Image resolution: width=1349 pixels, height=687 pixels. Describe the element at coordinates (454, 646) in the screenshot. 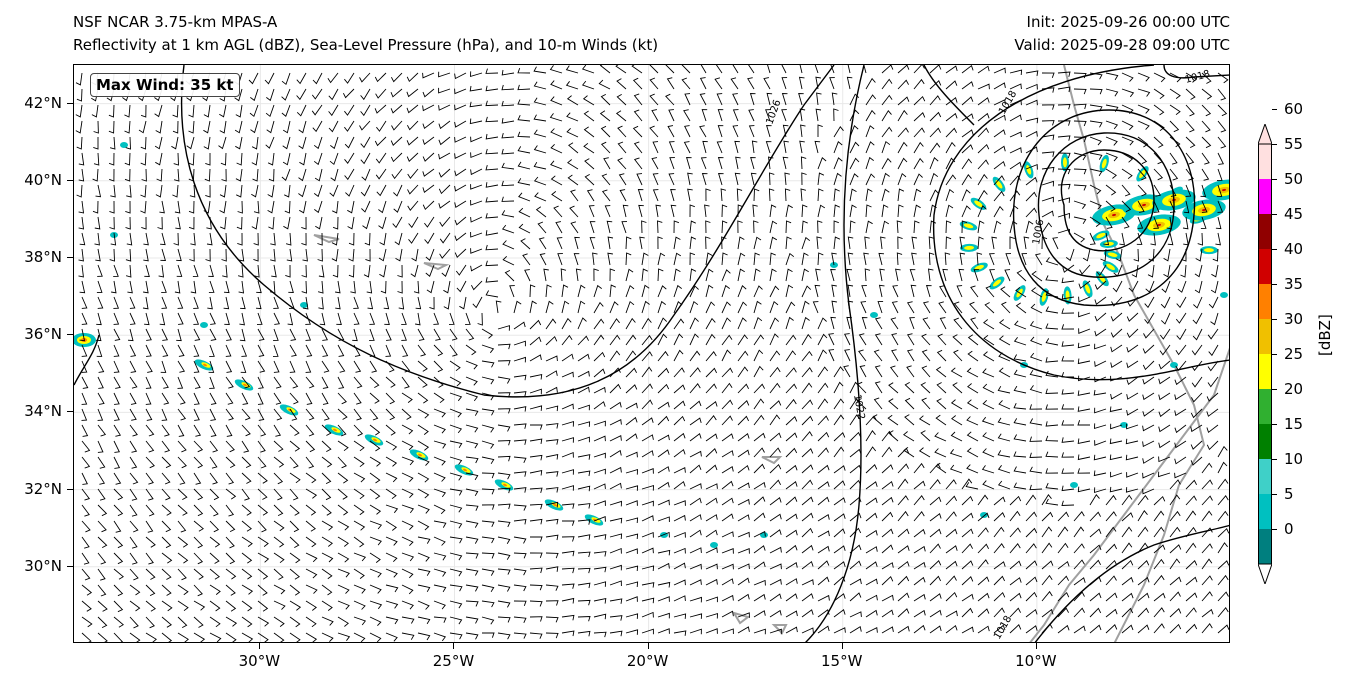

I see `lon-tick` at that location.